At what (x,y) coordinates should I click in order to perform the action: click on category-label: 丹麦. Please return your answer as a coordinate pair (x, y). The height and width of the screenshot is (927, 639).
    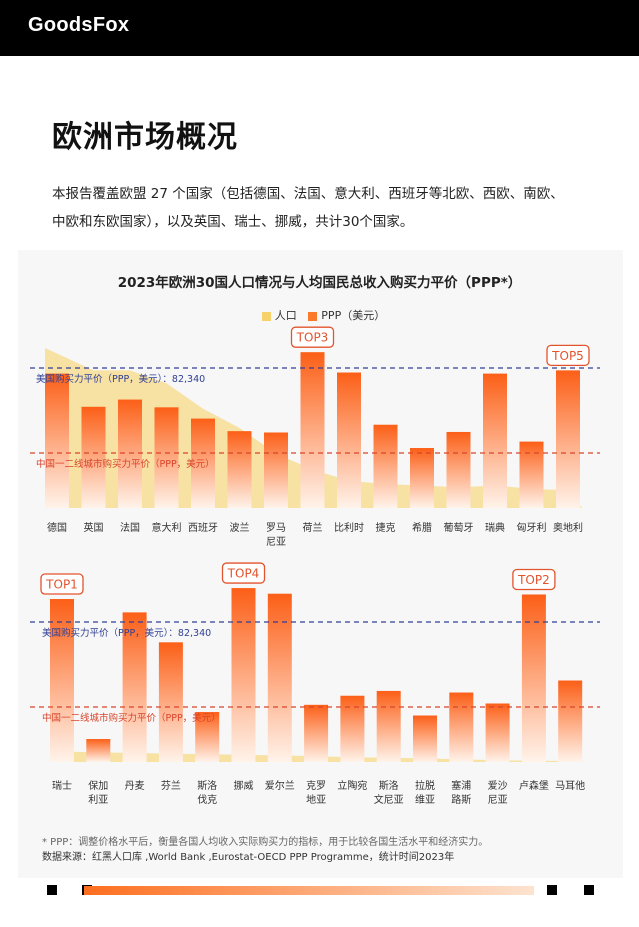
    Looking at the image, I should click on (135, 786).